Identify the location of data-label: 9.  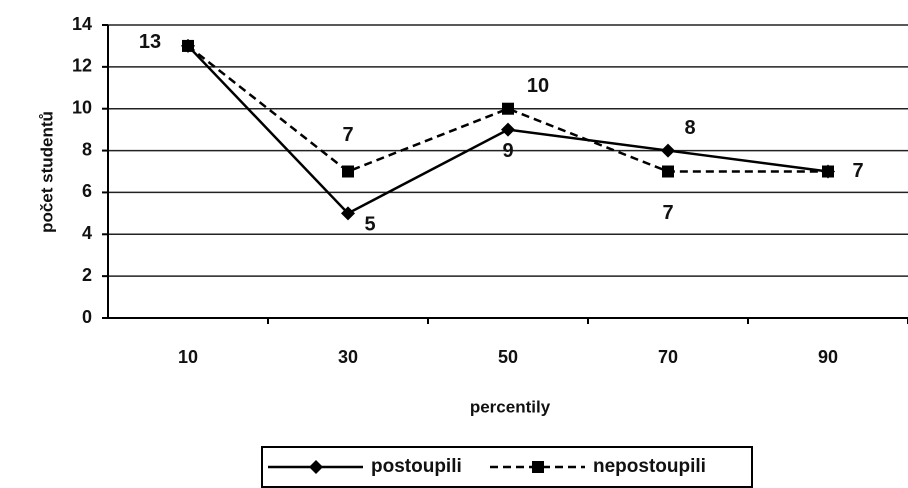
(507, 151).